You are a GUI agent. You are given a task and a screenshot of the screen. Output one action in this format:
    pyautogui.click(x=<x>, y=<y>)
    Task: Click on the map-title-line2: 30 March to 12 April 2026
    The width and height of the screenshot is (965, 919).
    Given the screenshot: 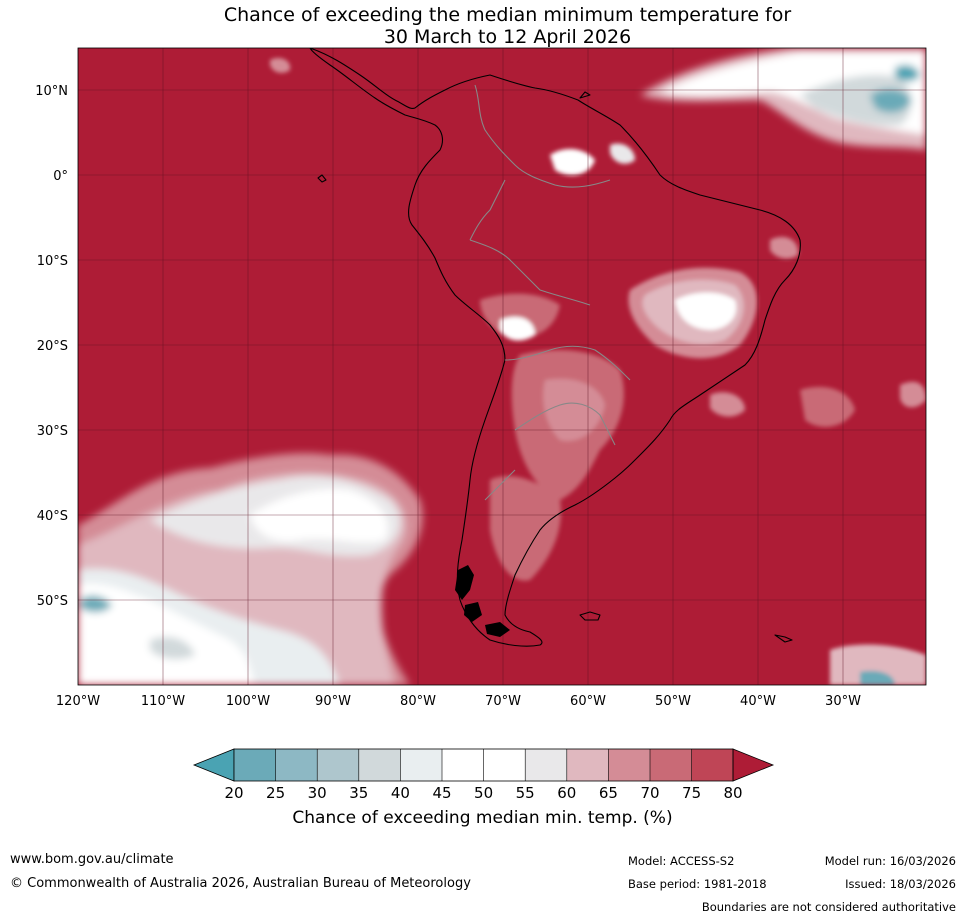 What is the action you would take?
    pyautogui.click(x=507, y=37)
    